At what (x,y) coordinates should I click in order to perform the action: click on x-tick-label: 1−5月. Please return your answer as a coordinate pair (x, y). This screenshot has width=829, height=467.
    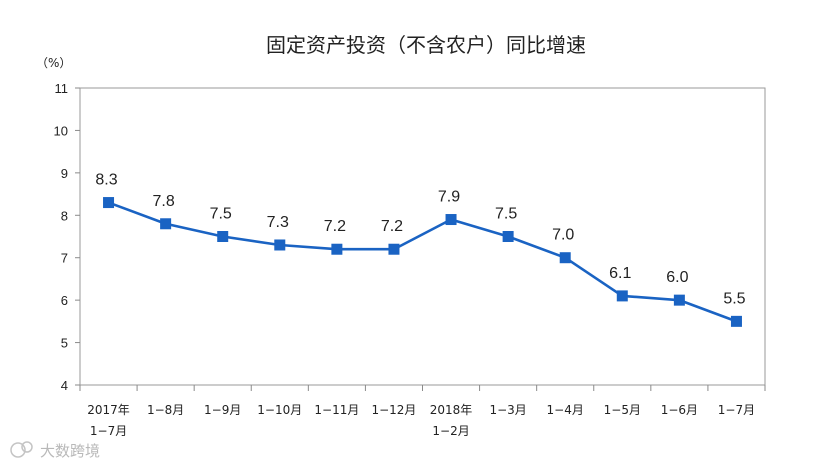
    Looking at the image, I should click on (622, 410).